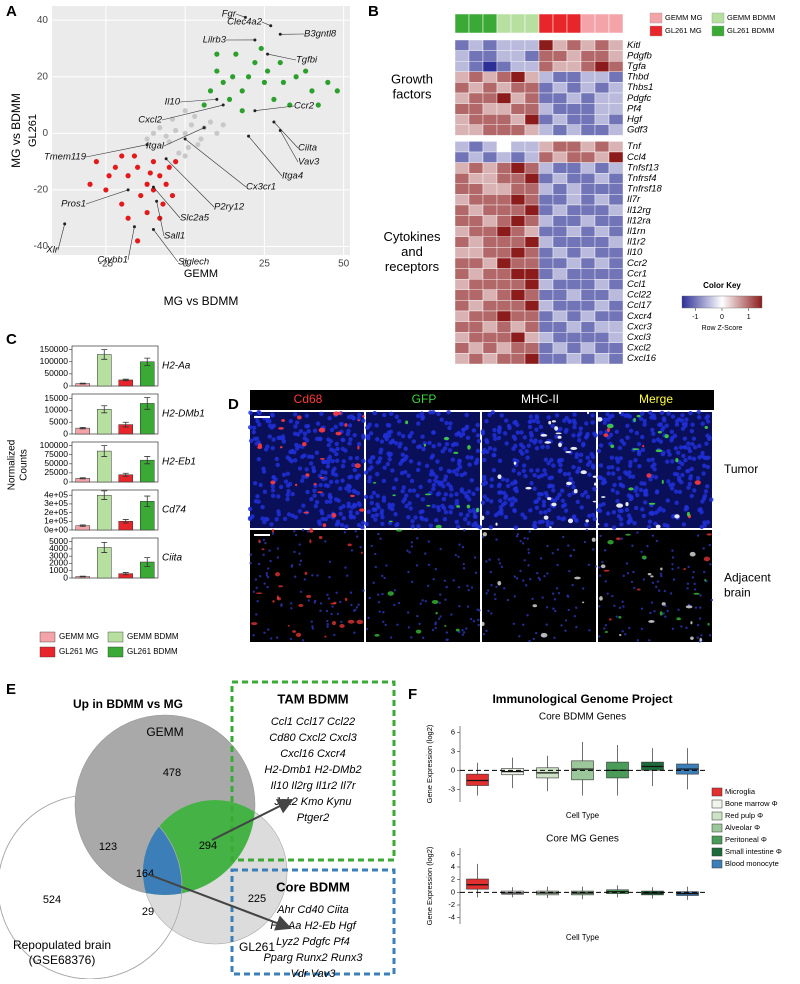  Describe the element at coordinates (684, 17) in the screenshot. I see `legend-label: GEMM MG` at that location.